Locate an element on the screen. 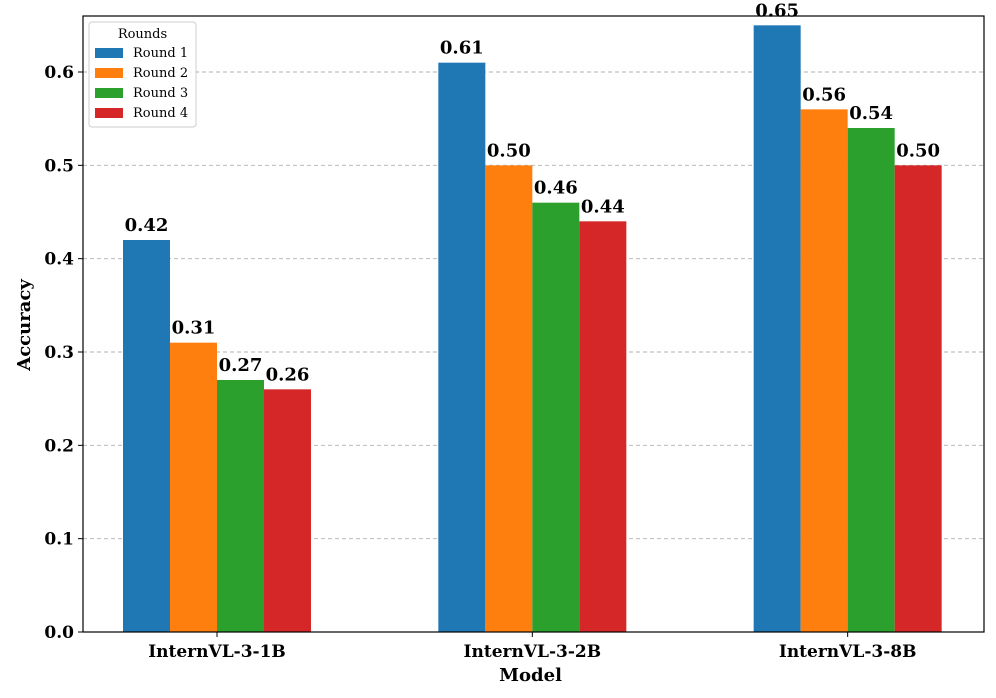 This screenshot has width=996, height=698. y-tick-label: 0.3 is located at coordinates (59, 353).